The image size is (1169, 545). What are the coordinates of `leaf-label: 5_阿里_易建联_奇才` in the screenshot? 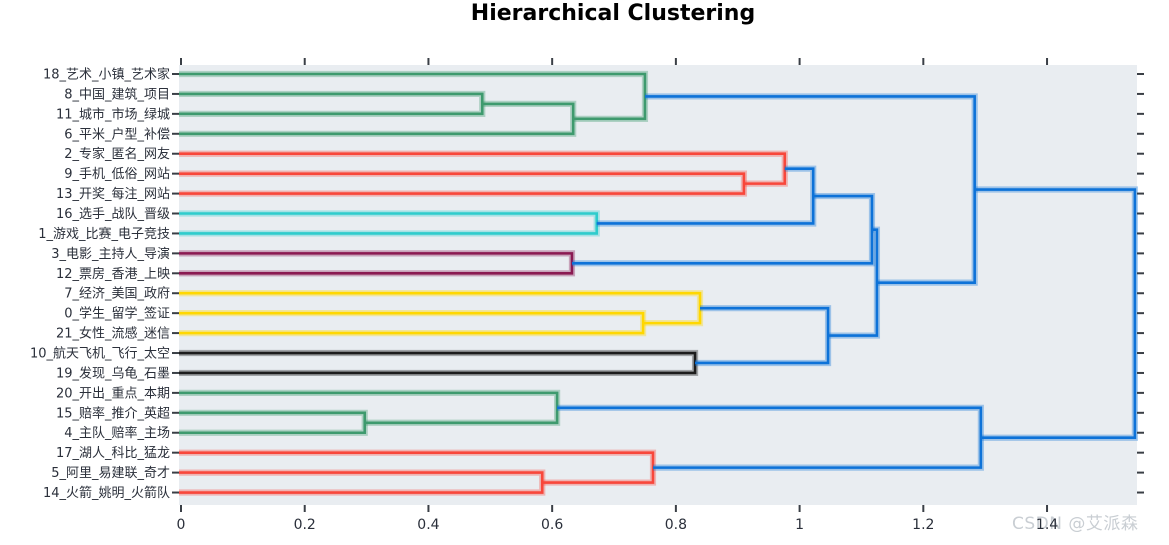 It's located at (110, 473).